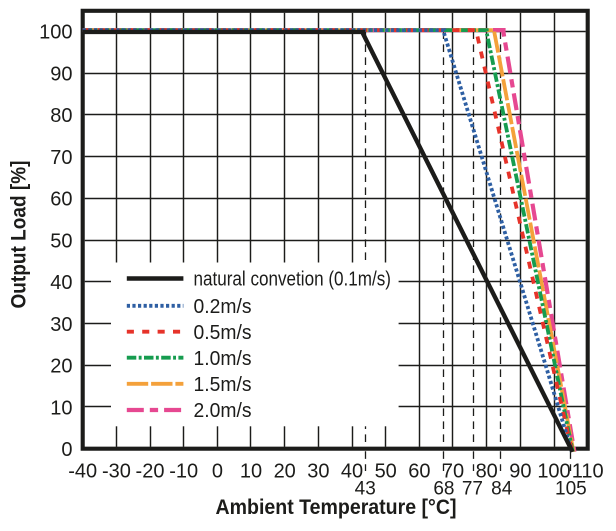 Image resolution: width=616 pixels, height=531 pixels. Describe the element at coordinates (293, 280) in the screenshot. I see `svg-text: natural convetion (0.1m/s)` at that location.